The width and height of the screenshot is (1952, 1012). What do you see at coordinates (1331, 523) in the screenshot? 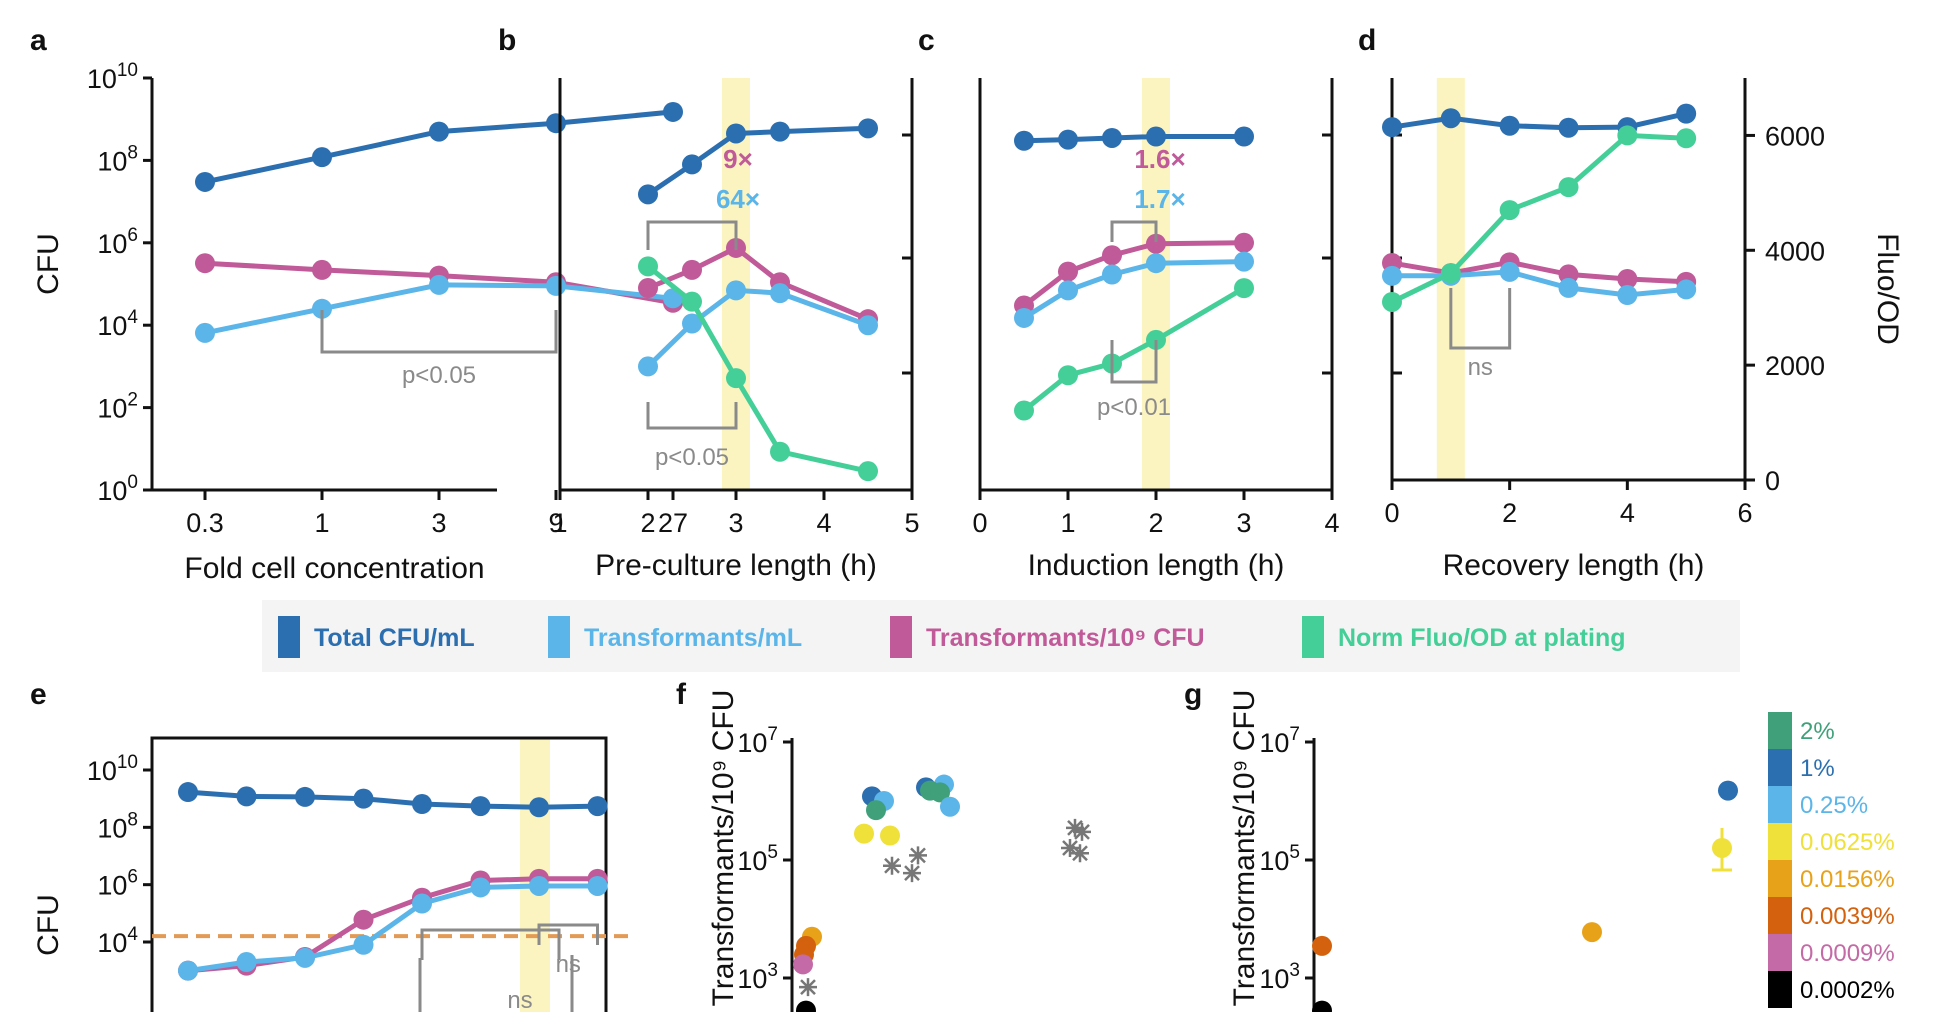
I see `panel-c-xtick-label: 4` at bounding box center [1331, 523].